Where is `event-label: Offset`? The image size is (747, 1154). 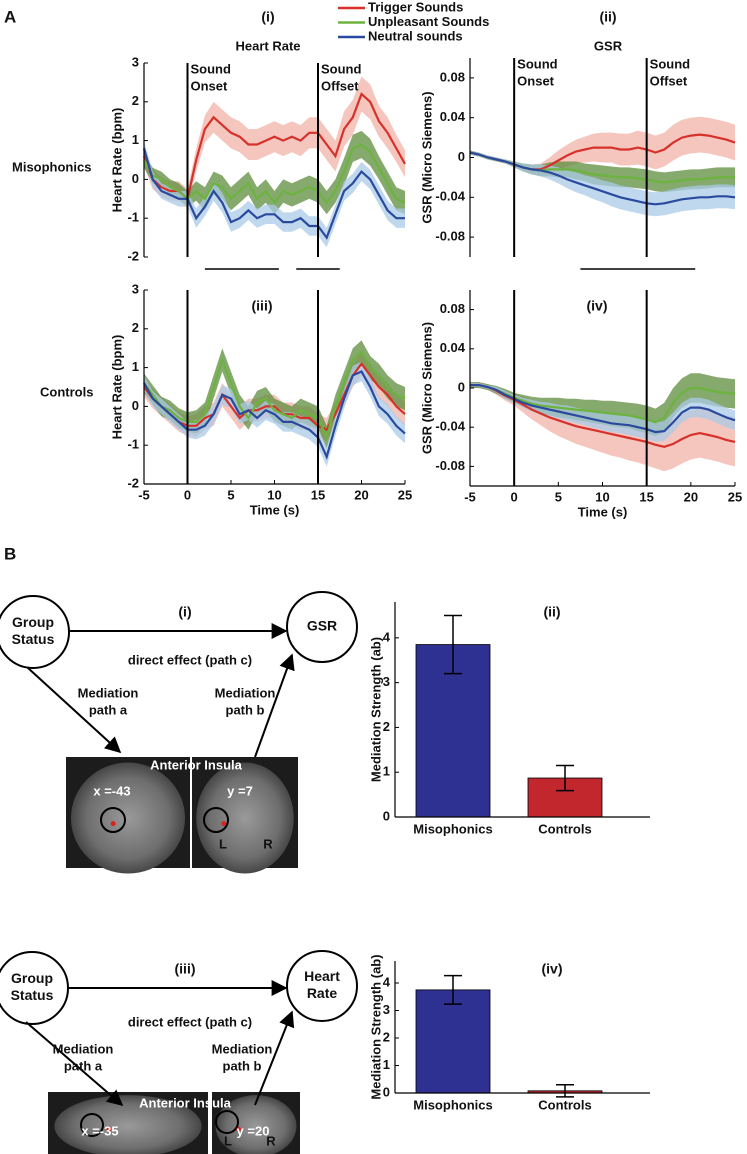
event-label: Offset is located at coordinates (340, 85).